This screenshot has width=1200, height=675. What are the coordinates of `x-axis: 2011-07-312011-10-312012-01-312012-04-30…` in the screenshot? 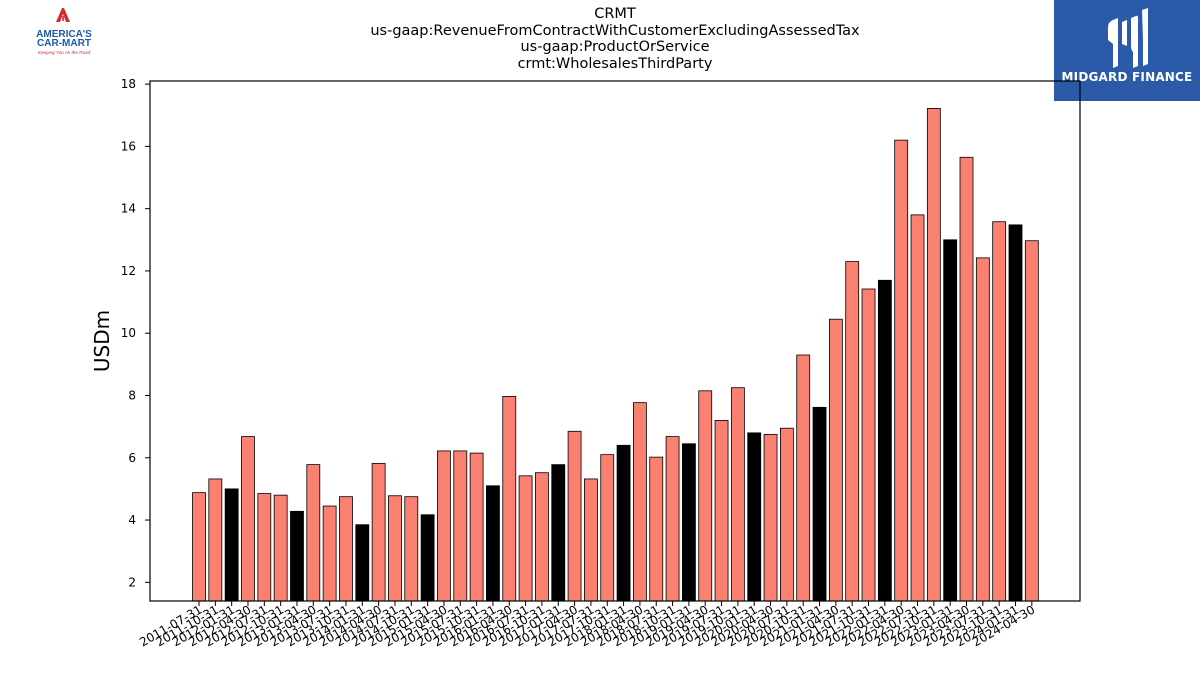 It's located at (587, 625).